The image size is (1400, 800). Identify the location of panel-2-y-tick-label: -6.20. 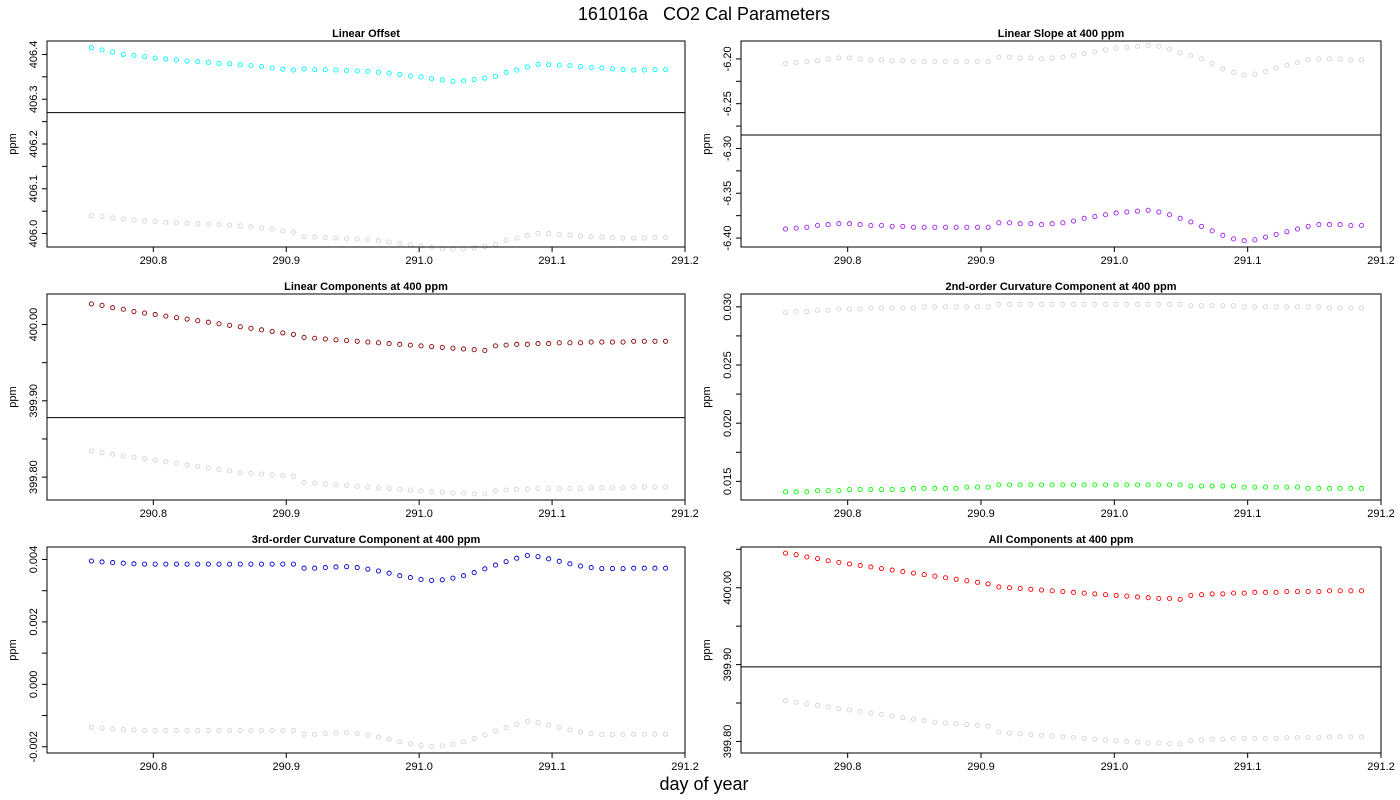
(728, 58).